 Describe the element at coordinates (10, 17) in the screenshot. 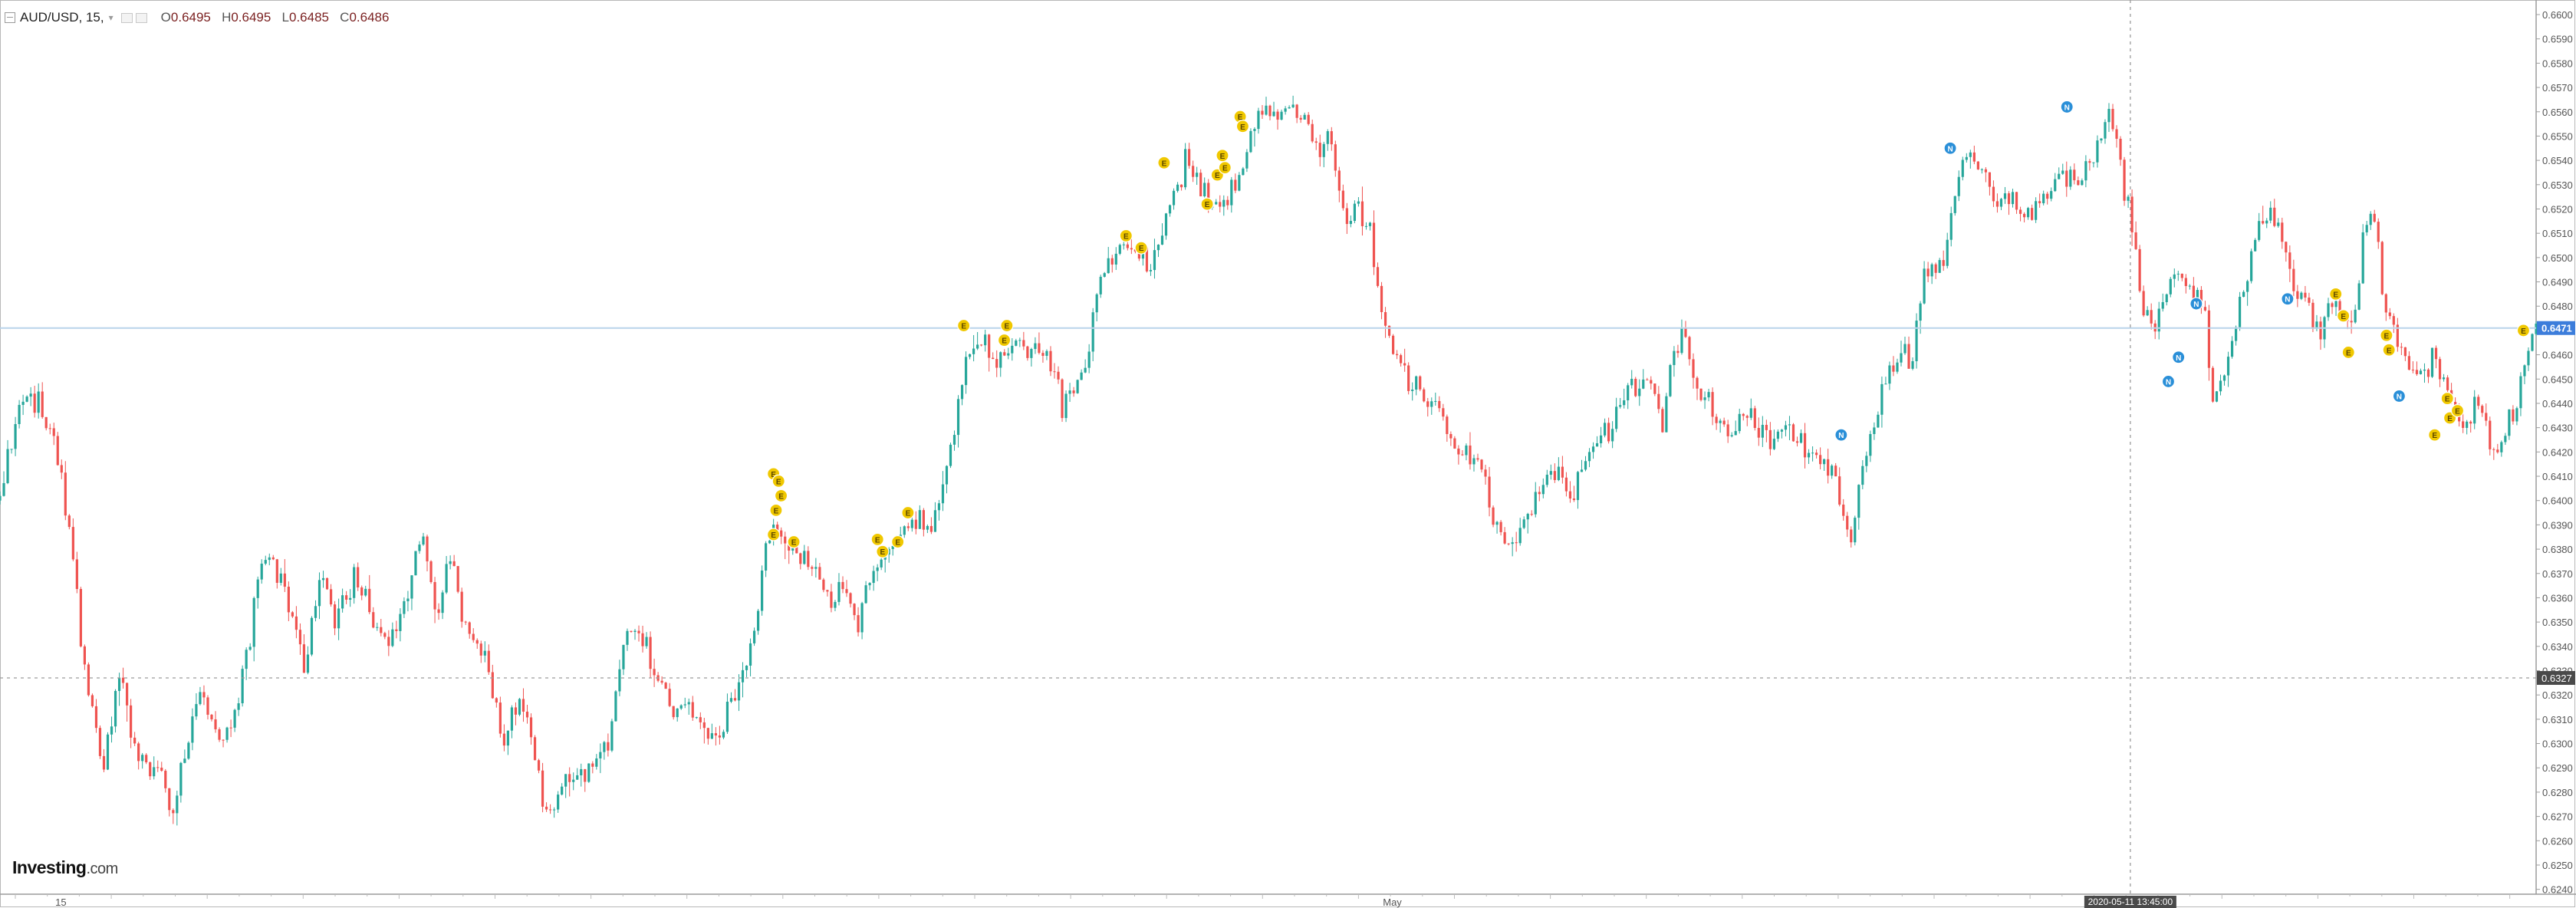

I see `collapse-icon` at that location.